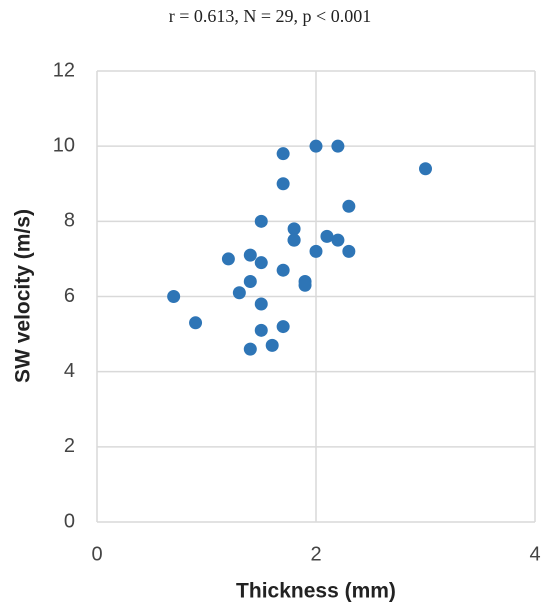 The image size is (550, 614). I want to click on x-axis-title: Thickness (mm), so click(316, 591).